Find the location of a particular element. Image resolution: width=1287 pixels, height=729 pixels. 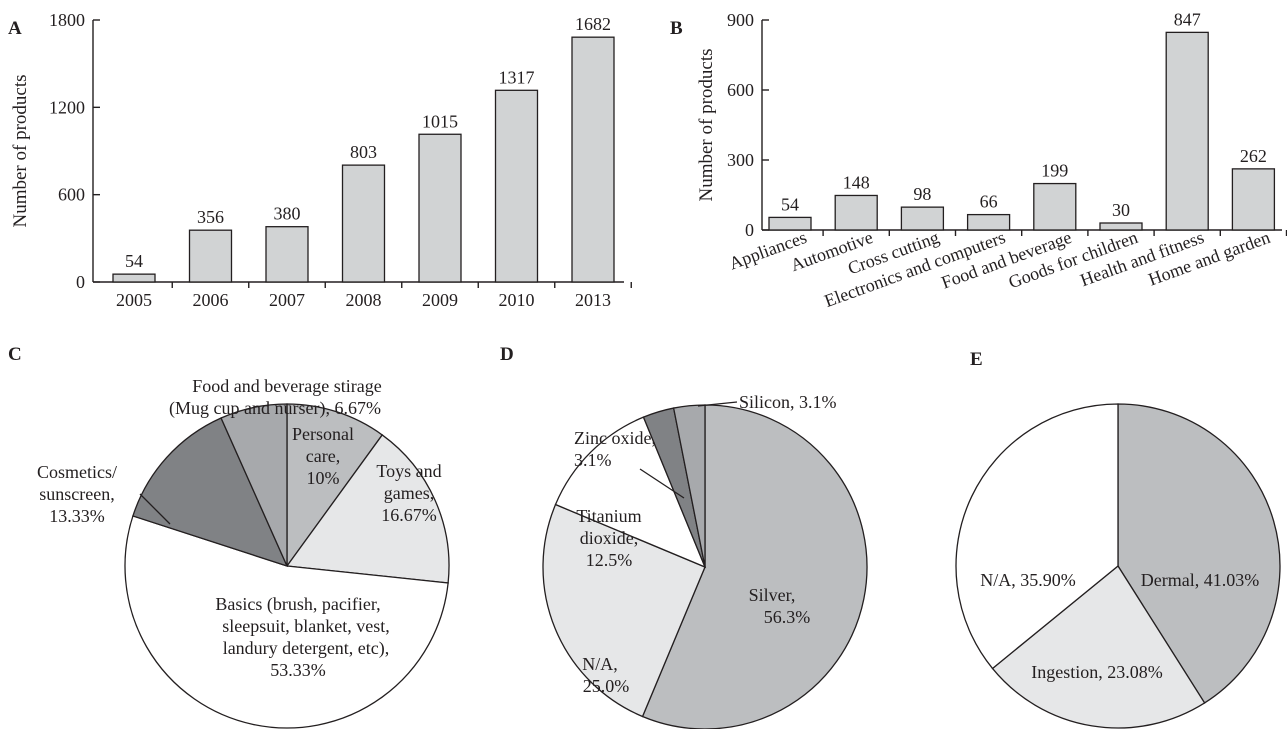

bar-value-label: 380 is located at coordinates (287, 214).